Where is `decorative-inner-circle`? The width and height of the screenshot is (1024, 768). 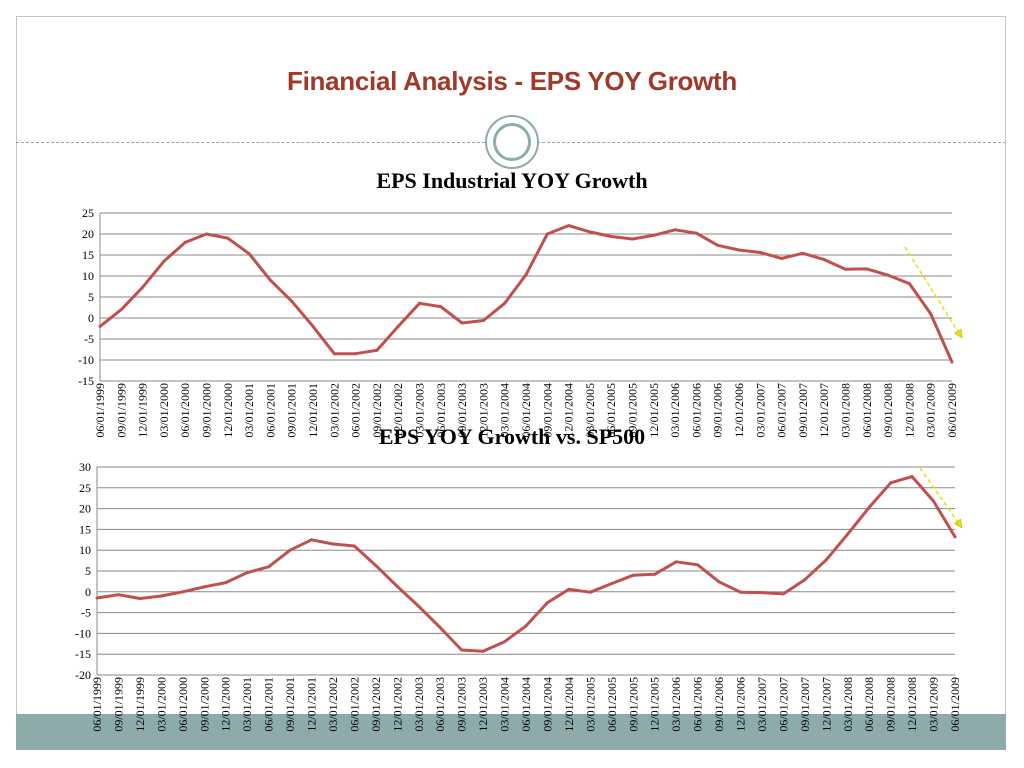 decorative-inner-circle is located at coordinates (512, 142).